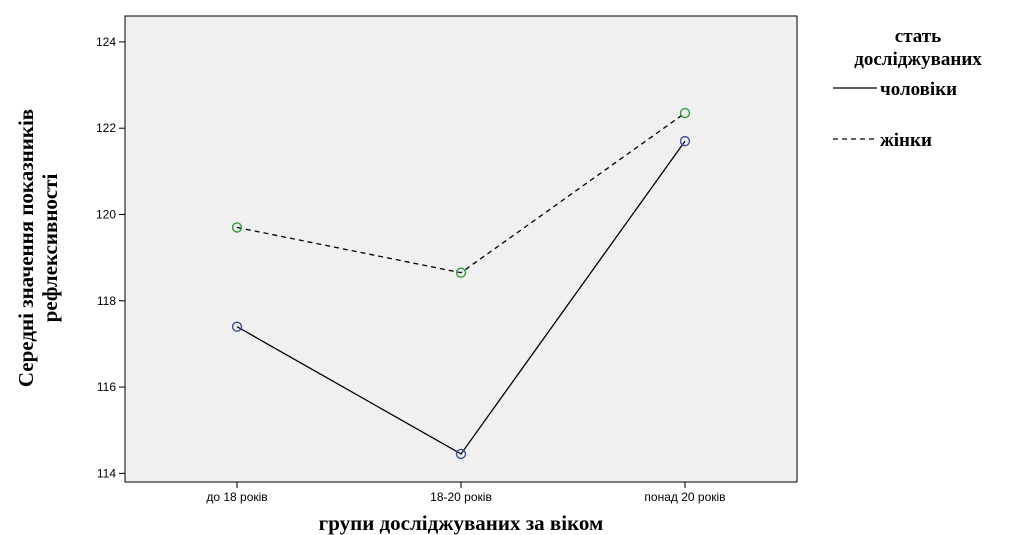 This screenshot has width=1027, height=535. What do you see at coordinates (236, 497) in the screenshot?
I see `x-tick-label: до 18 років` at bounding box center [236, 497].